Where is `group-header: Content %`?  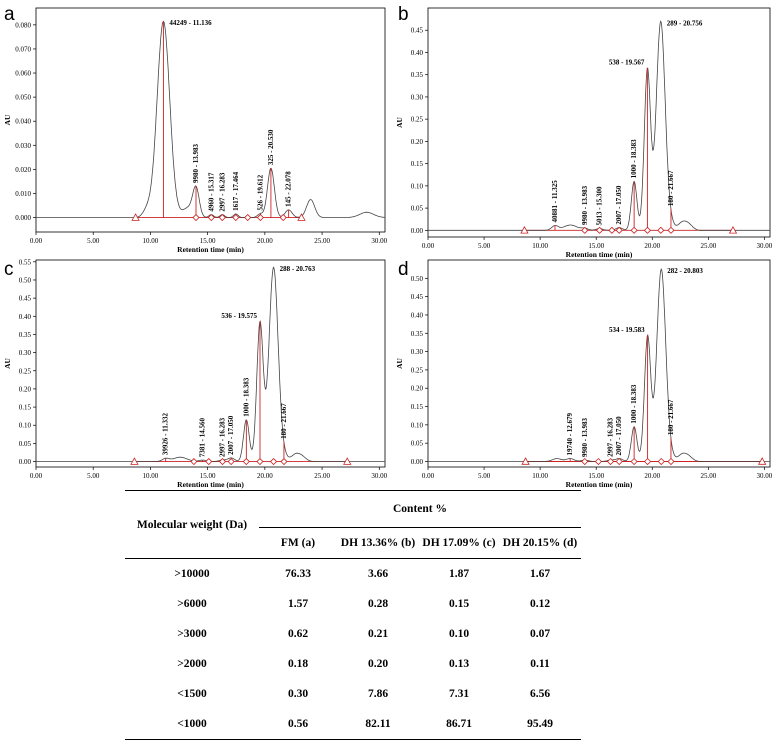 group-header: Content % is located at coordinates (420, 509).